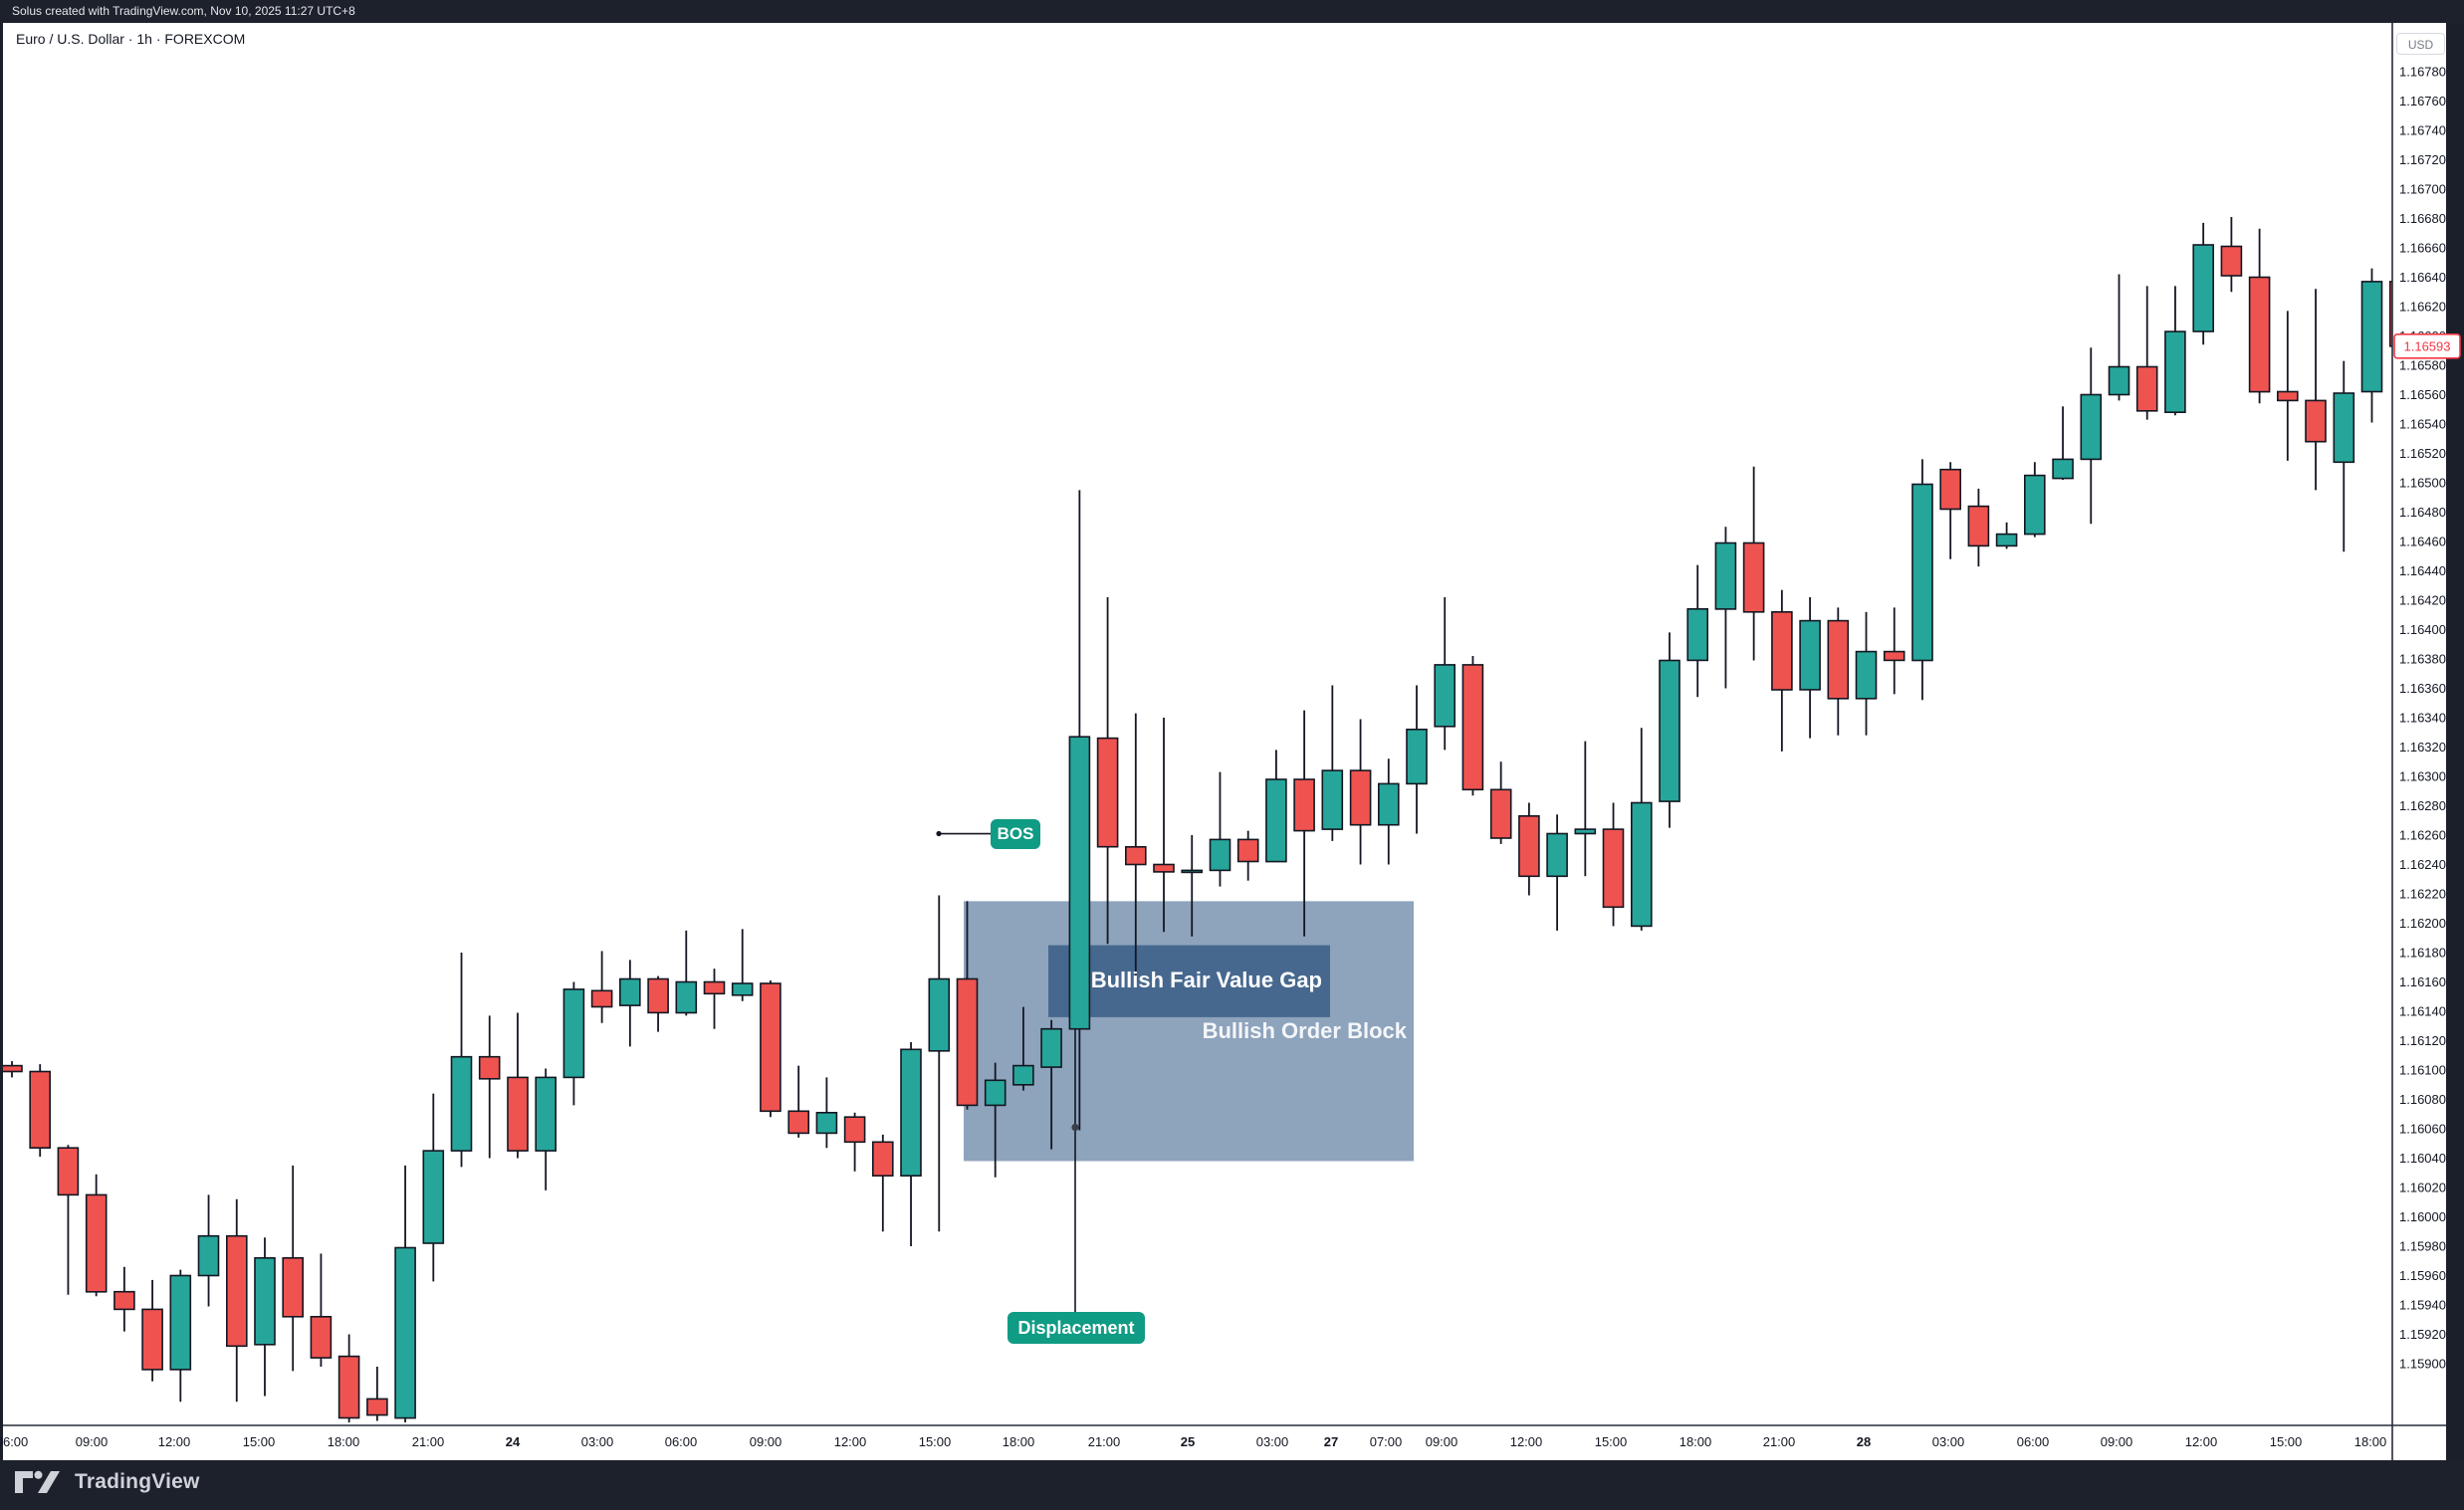 The image size is (2464, 1510). Describe the element at coordinates (2422, 101) in the screenshot. I see `price-tick-label: 1.16760` at that location.